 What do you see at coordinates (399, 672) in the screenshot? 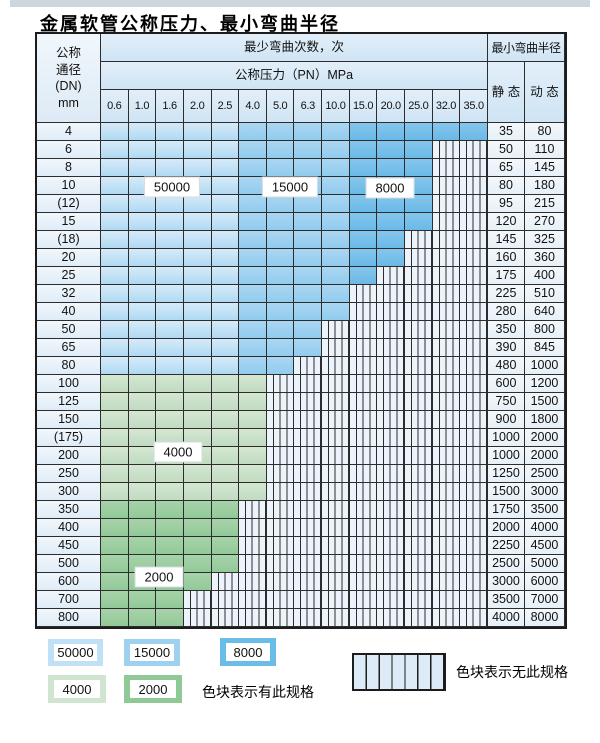
I see `legend-missing-box` at bounding box center [399, 672].